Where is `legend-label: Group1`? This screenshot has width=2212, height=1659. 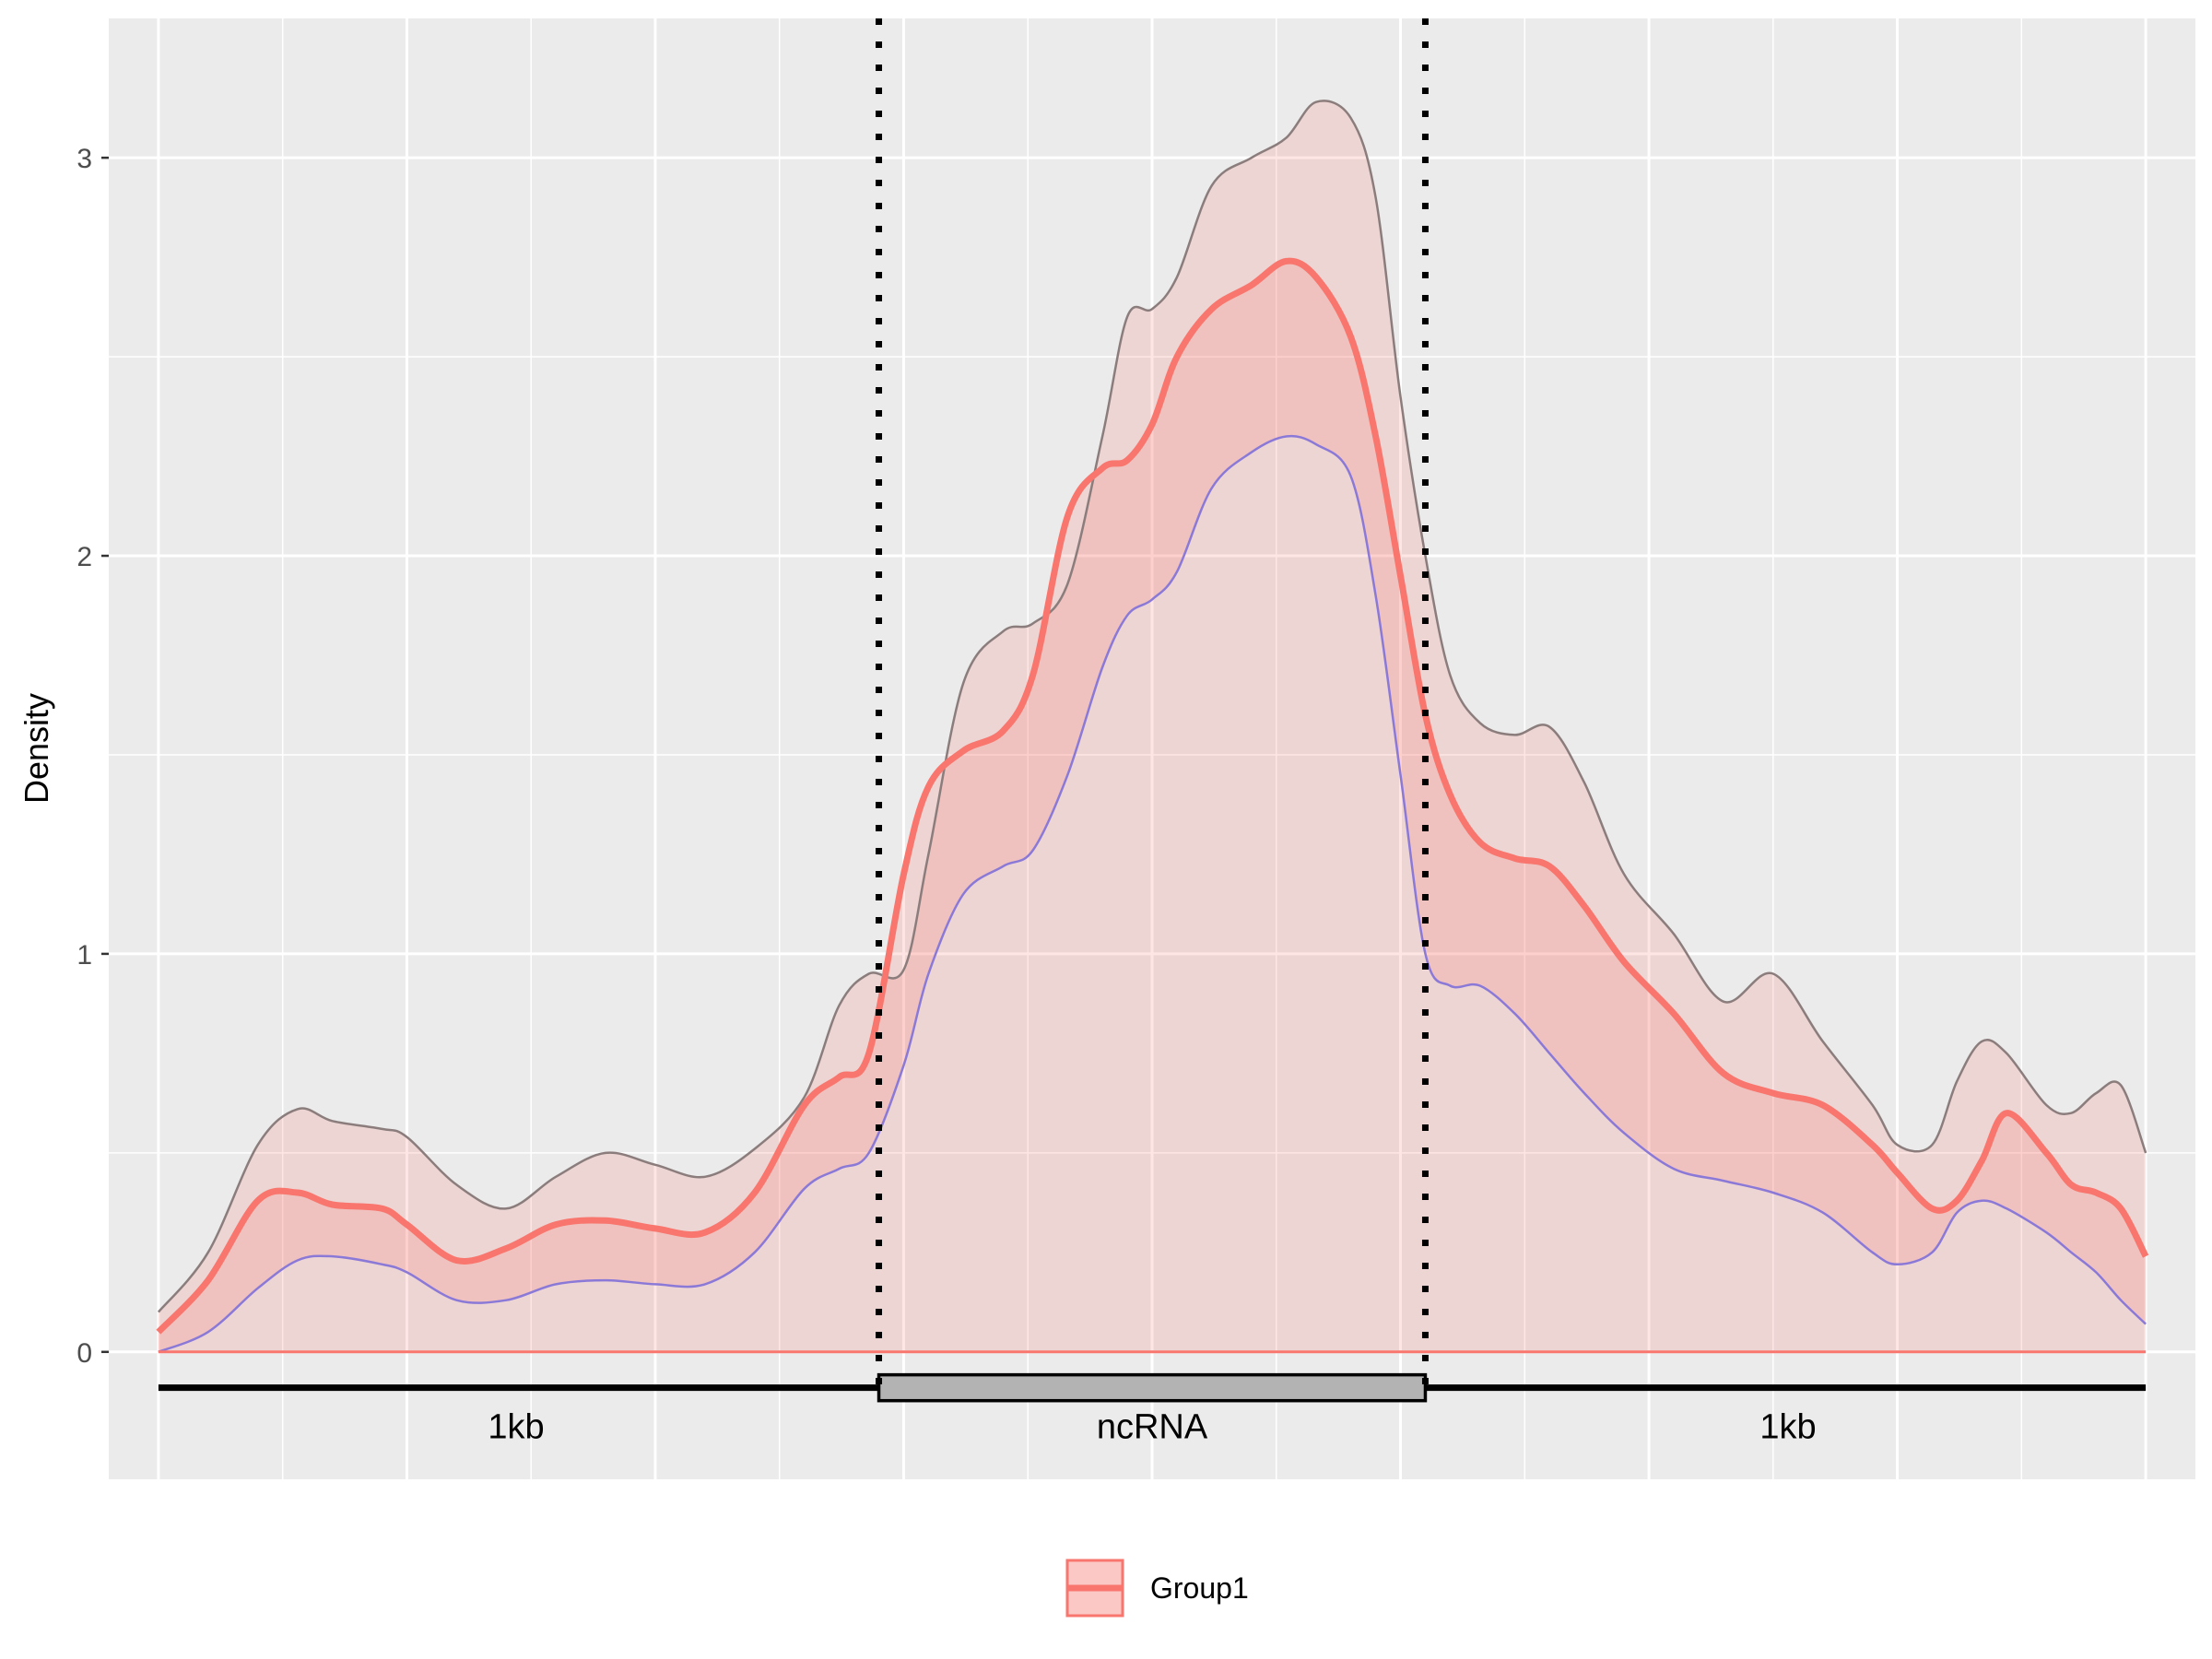
legend-label: Group1 is located at coordinates (1199, 1588).